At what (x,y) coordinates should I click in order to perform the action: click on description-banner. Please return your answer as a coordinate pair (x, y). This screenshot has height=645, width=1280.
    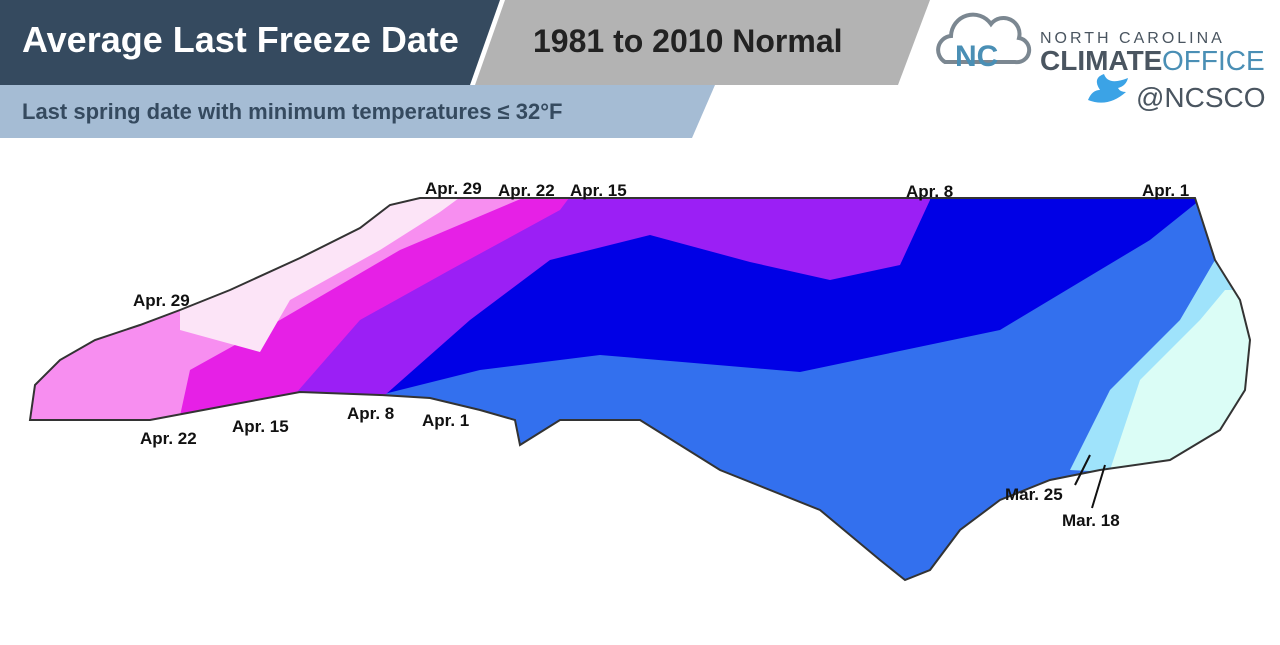
    Looking at the image, I should click on (357, 111).